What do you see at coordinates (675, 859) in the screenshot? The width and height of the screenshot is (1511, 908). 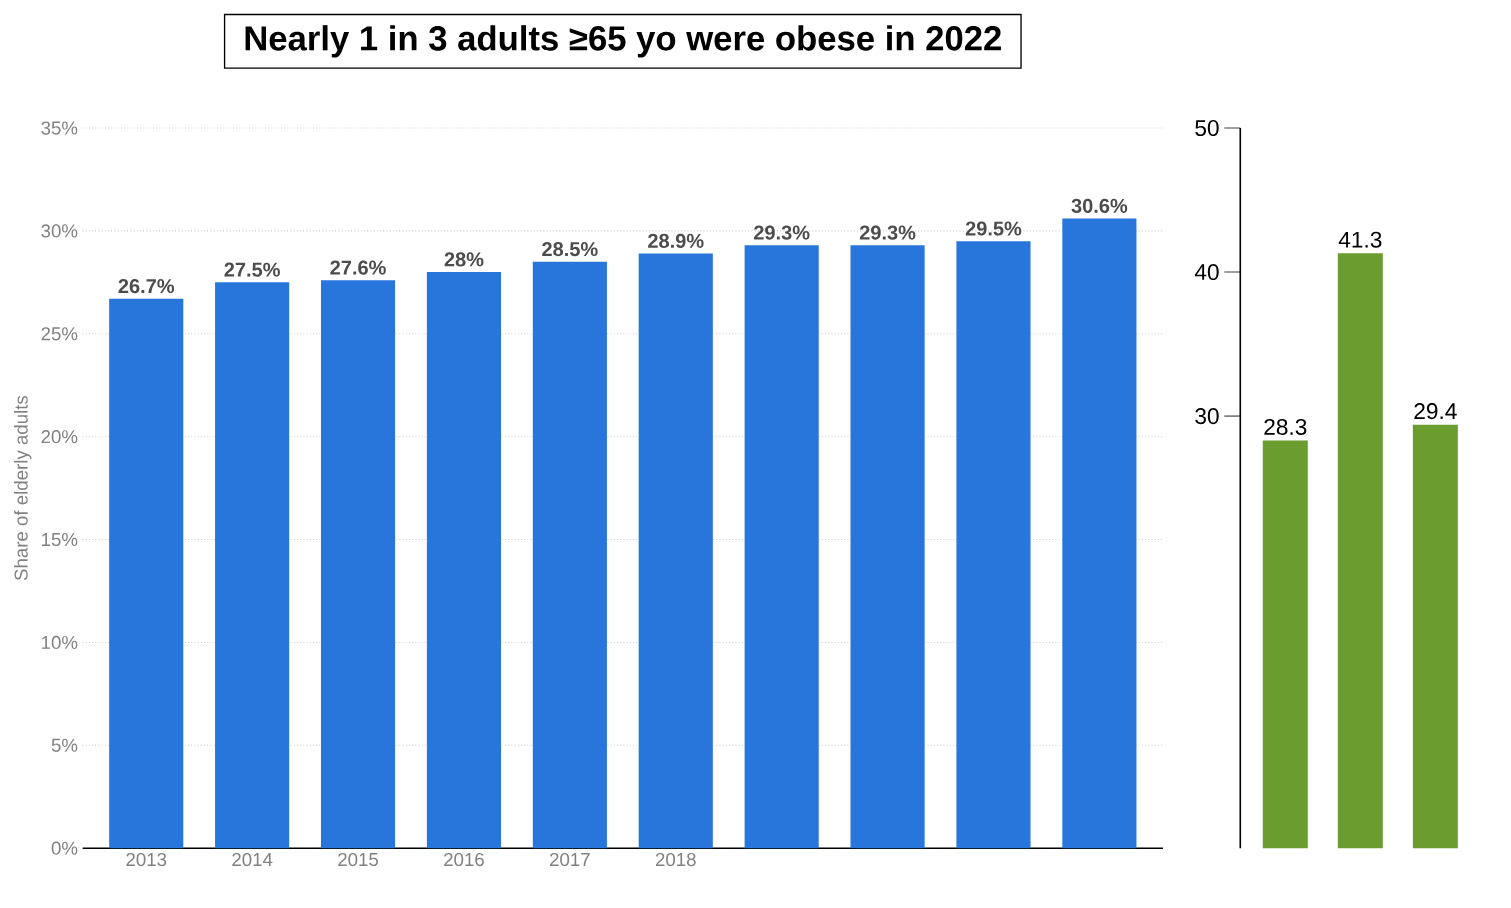 I see `x-tick-label: 2018` at bounding box center [675, 859].